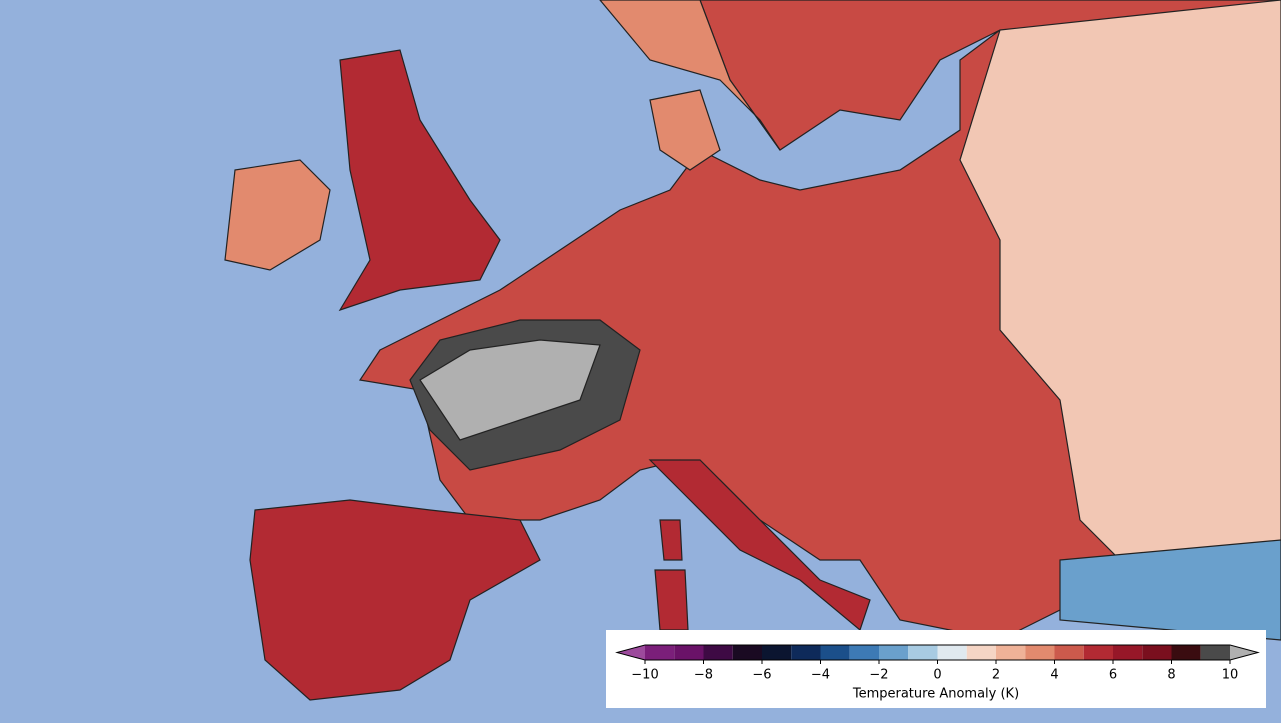 The width and height of the screenshot is (1281, 723). What do you see at coordinates (419, 180) in the screenshot?
I see `britain` at bounding box center [419, 180].